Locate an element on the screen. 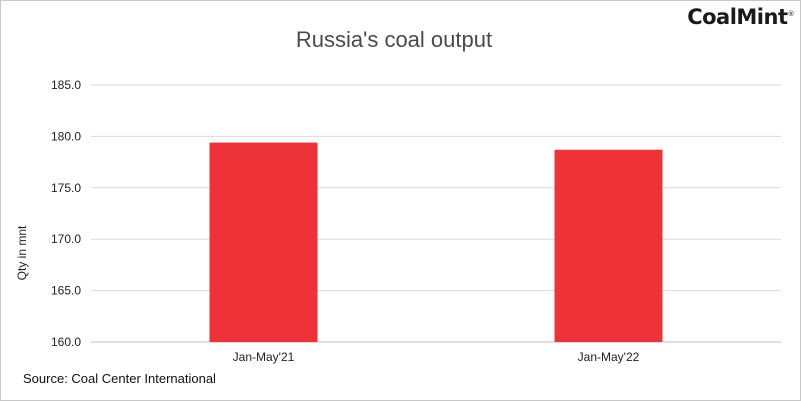  y-tick-label: 165.0 is located at coordinates (66, 291).